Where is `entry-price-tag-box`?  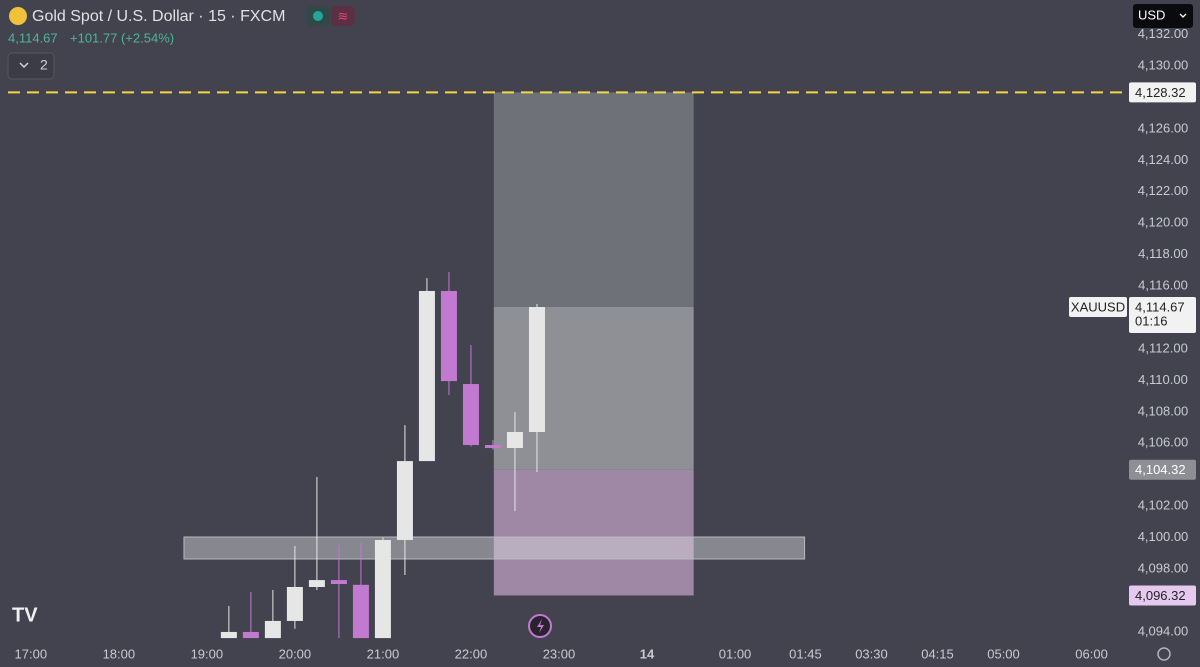 entry-price-tag-box is located at coordinates (1162, 469).